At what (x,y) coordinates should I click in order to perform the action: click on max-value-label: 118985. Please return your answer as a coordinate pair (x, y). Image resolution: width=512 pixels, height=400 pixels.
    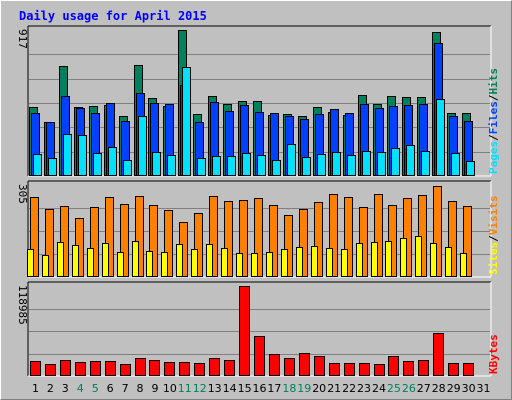
    Looking at the image, I should click on (22, 305).